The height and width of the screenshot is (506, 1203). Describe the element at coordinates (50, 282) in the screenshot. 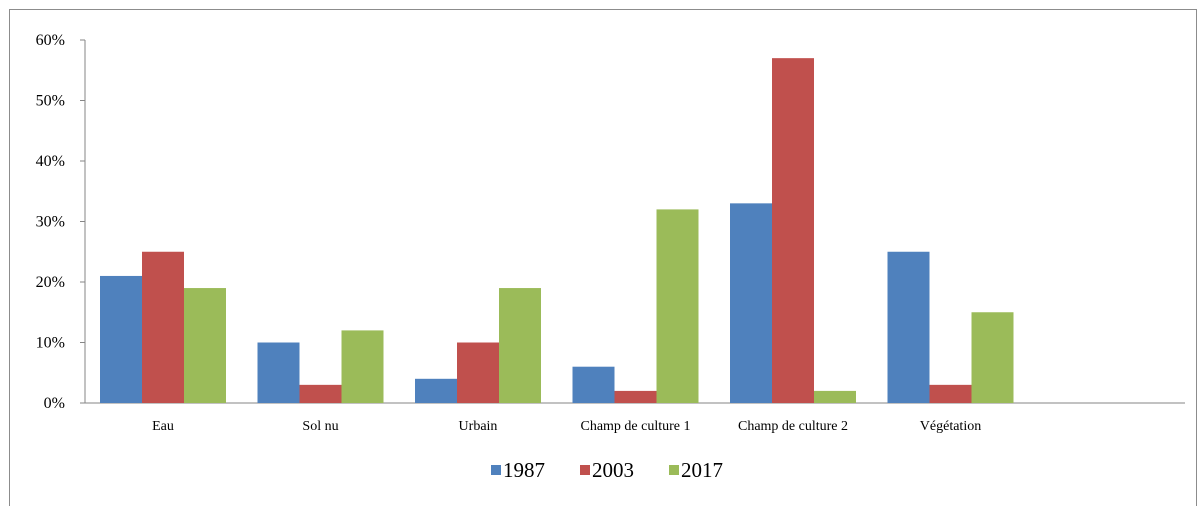

I see `y-tick-label: 20%` at that location.